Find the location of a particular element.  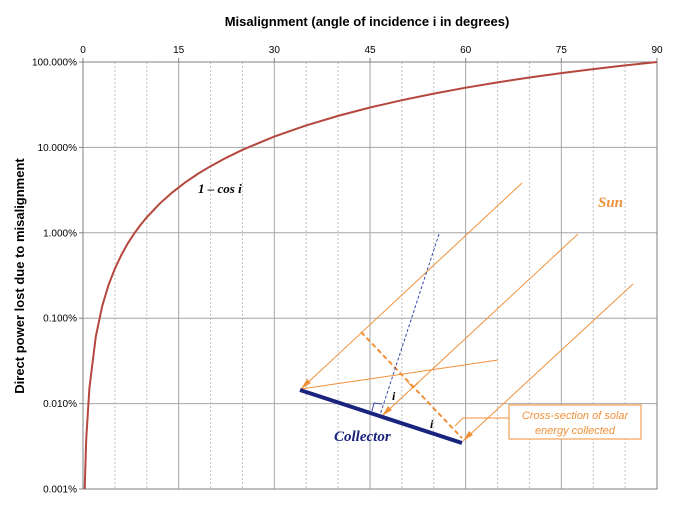

y-tick-label: 1.000% is located at coordinates (60, 233).